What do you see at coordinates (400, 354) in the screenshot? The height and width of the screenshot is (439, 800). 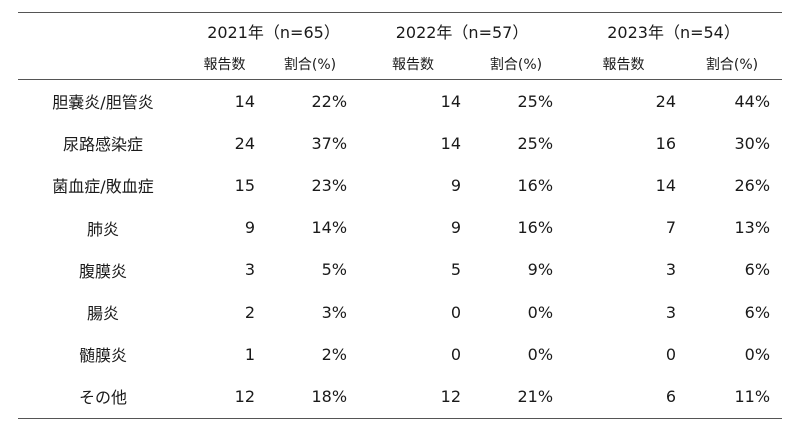 I see `table-row: 髄膜炎 1 2% 0 0% 0 0%` at bounding box center [400, 354].